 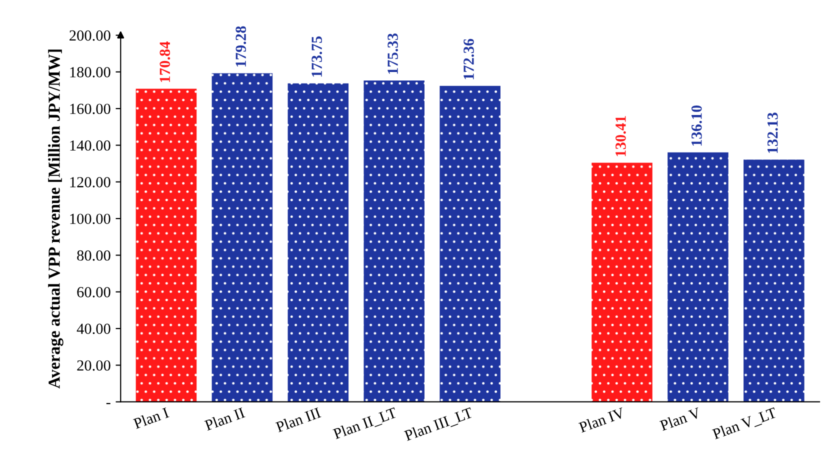 What do you see at coordinates (93, 255) in the screenshot?
I see `y-tick-label: 80.00` at bounding box center [93, 255].